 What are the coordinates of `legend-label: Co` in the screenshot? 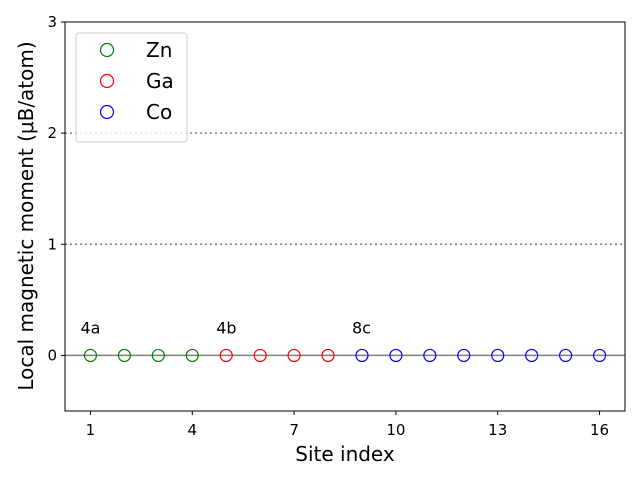 It's located at (159, 112).